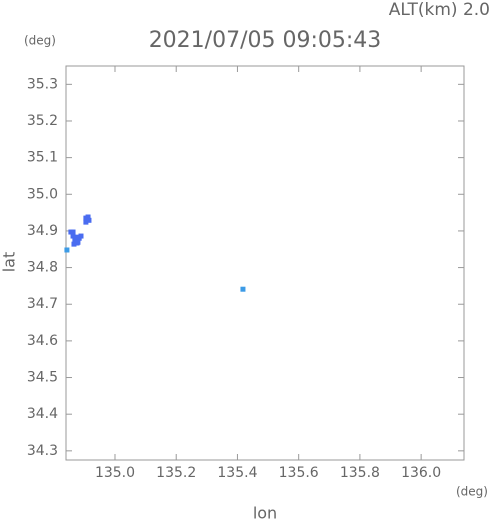  What do you see at coordinates (265, 40) in the screenshot?
I see `chart-title: 2021/07/05 09:05:43` at bounding box center [265, 40].